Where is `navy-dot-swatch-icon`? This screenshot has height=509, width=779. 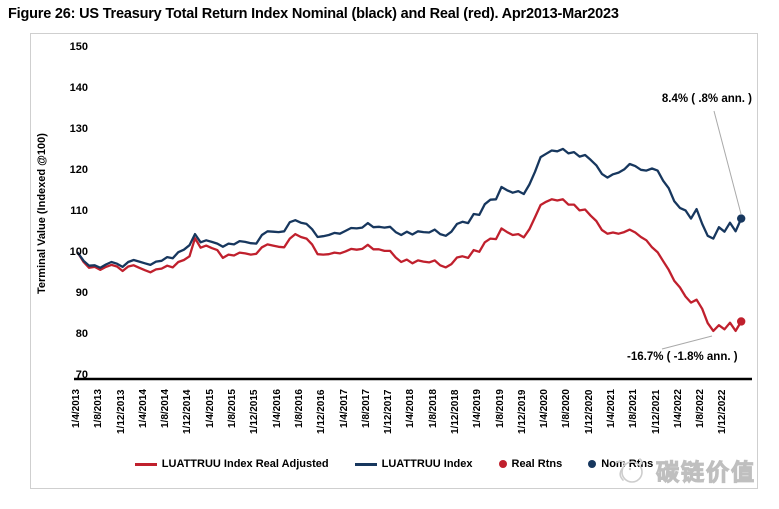 navy-dot-swatch-icon is located at coordinates (592, 464).